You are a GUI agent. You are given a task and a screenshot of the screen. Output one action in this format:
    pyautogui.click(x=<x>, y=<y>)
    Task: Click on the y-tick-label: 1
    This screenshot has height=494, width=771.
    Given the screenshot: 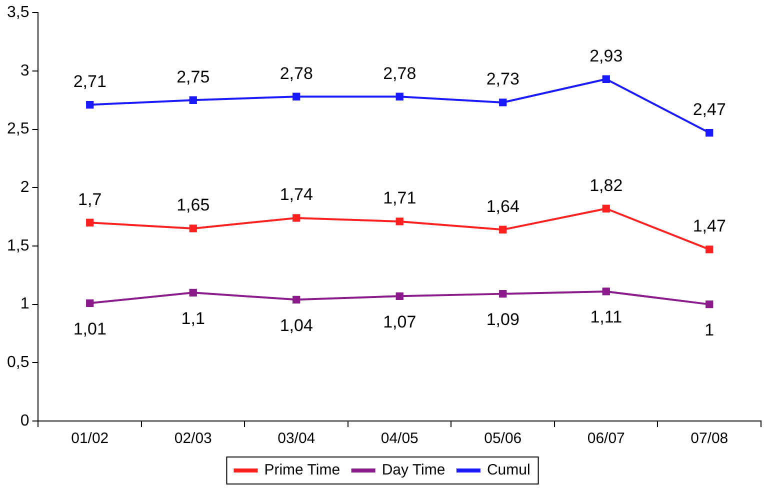 What is the action you would take?
    pyautogui.click(x=25, y=304)
    